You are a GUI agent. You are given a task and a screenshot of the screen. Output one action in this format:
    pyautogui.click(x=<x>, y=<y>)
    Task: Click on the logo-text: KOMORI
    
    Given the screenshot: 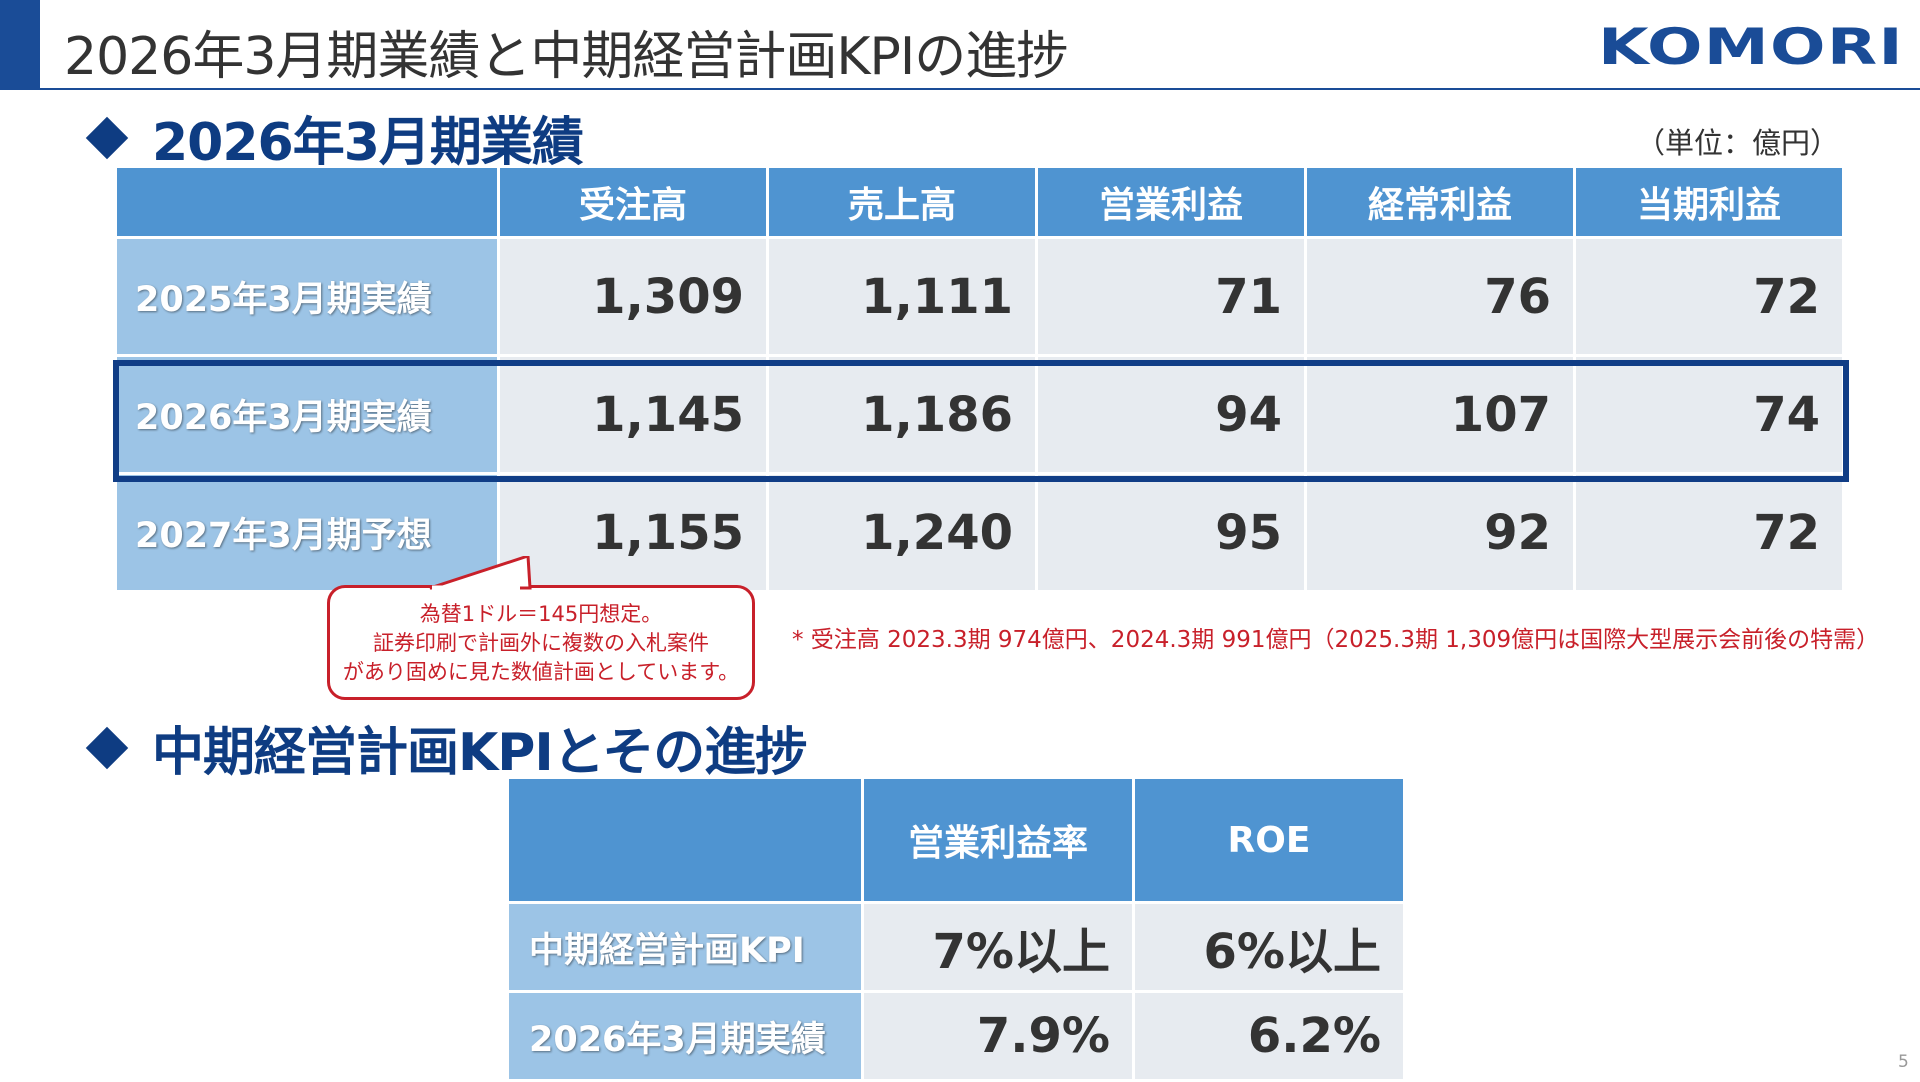 What is the action you would take?
    pyautogui.click(x=1751, y=45)
    